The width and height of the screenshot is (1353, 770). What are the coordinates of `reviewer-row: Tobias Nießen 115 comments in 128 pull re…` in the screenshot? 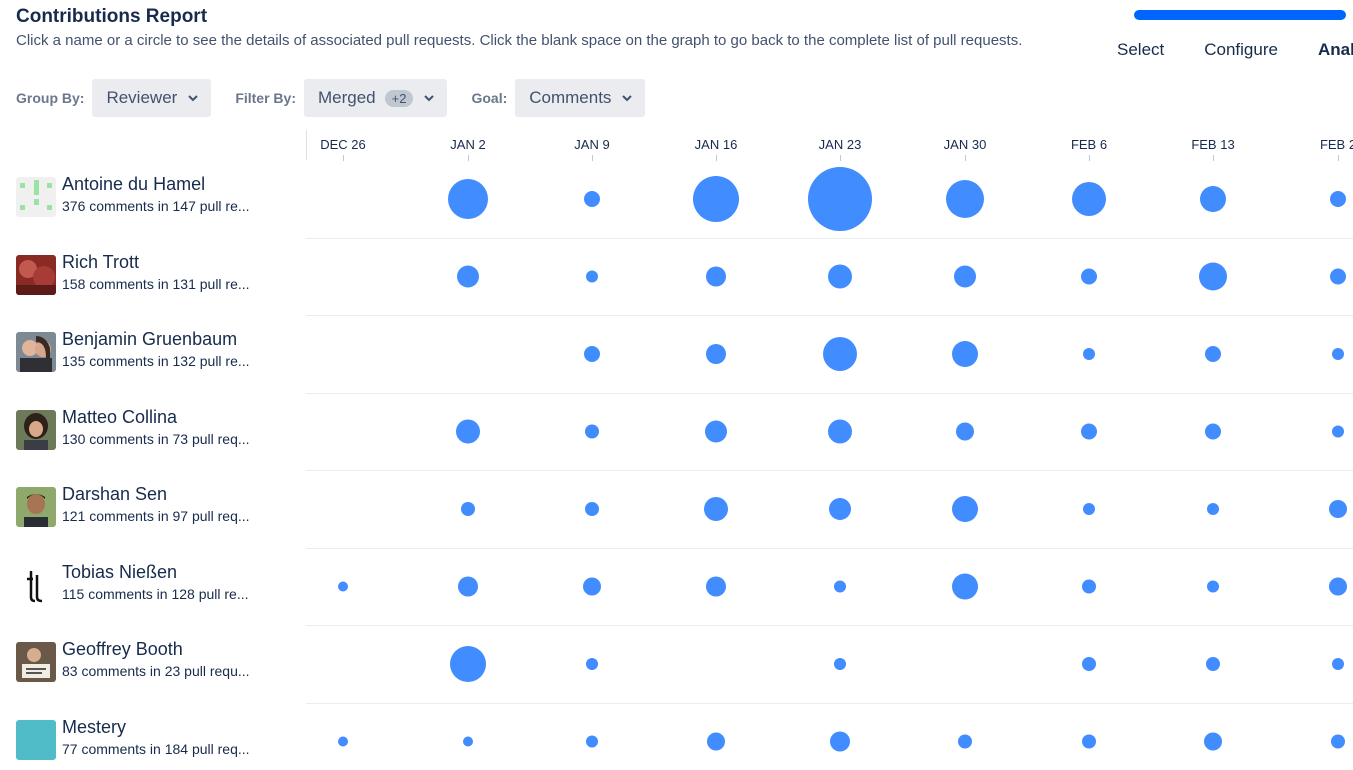 It's located at (158, 585).